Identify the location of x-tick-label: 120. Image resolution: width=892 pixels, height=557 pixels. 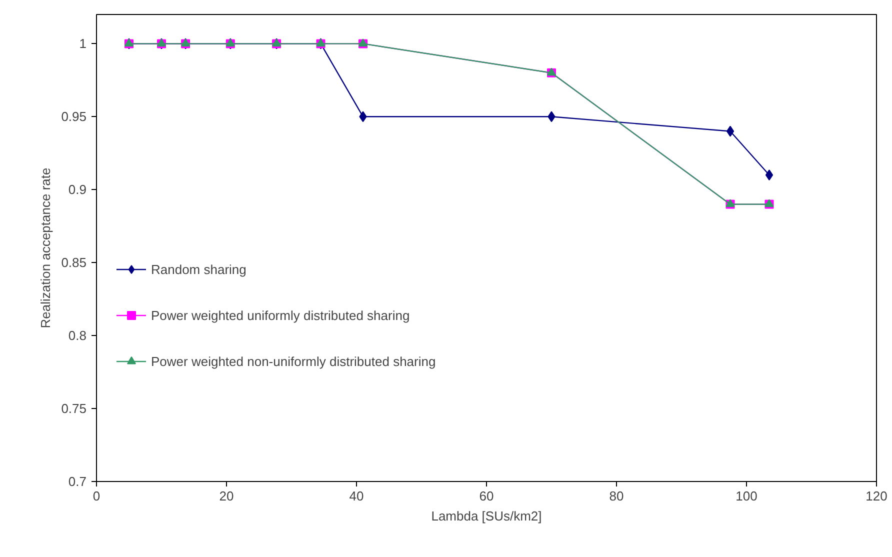
(877, 496).